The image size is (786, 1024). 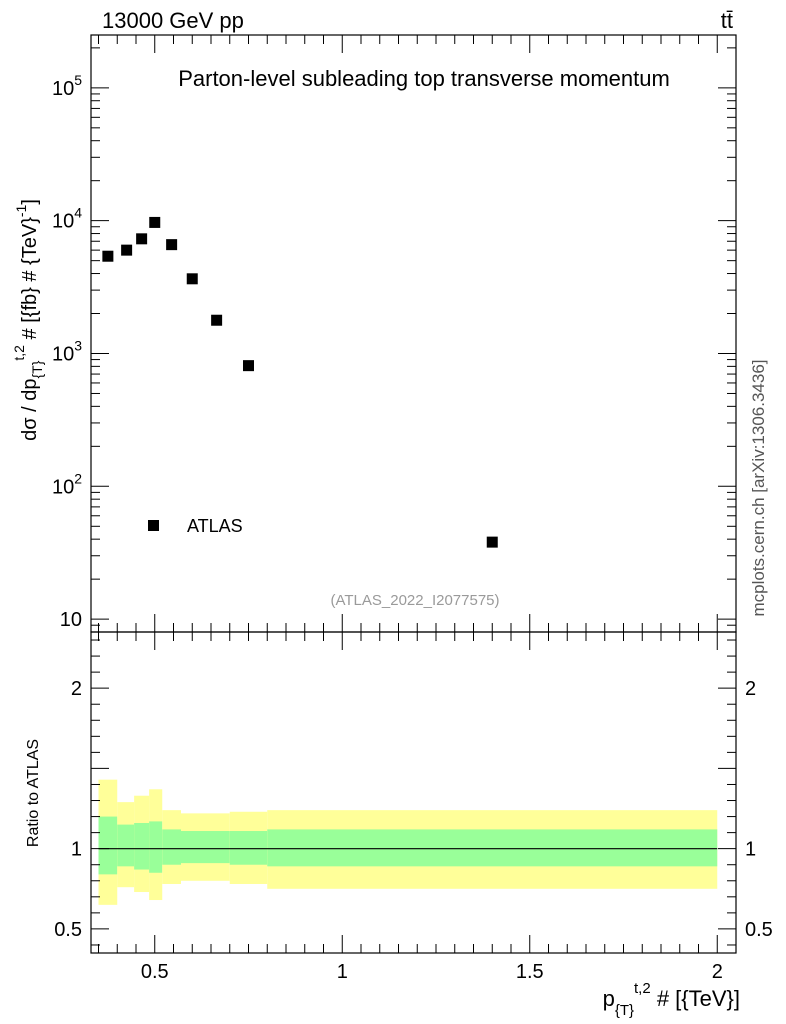 I want to click on ratio-uncertainty-bands, so click(x=408, y=842).